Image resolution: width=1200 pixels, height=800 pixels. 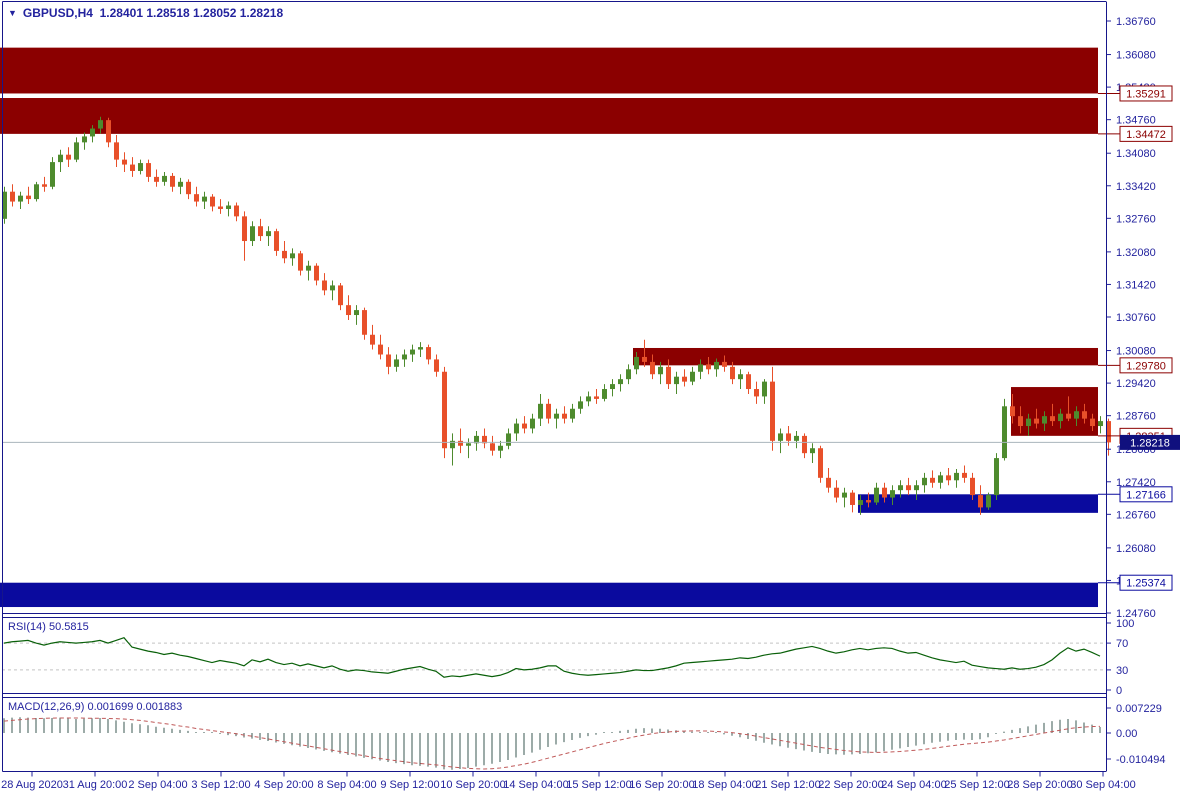 What do you see at coordinates (1102, 785) in the screenshot?
I see `time-axis-label: 30 Sep 04:00` at bounding box center [1102, 785].